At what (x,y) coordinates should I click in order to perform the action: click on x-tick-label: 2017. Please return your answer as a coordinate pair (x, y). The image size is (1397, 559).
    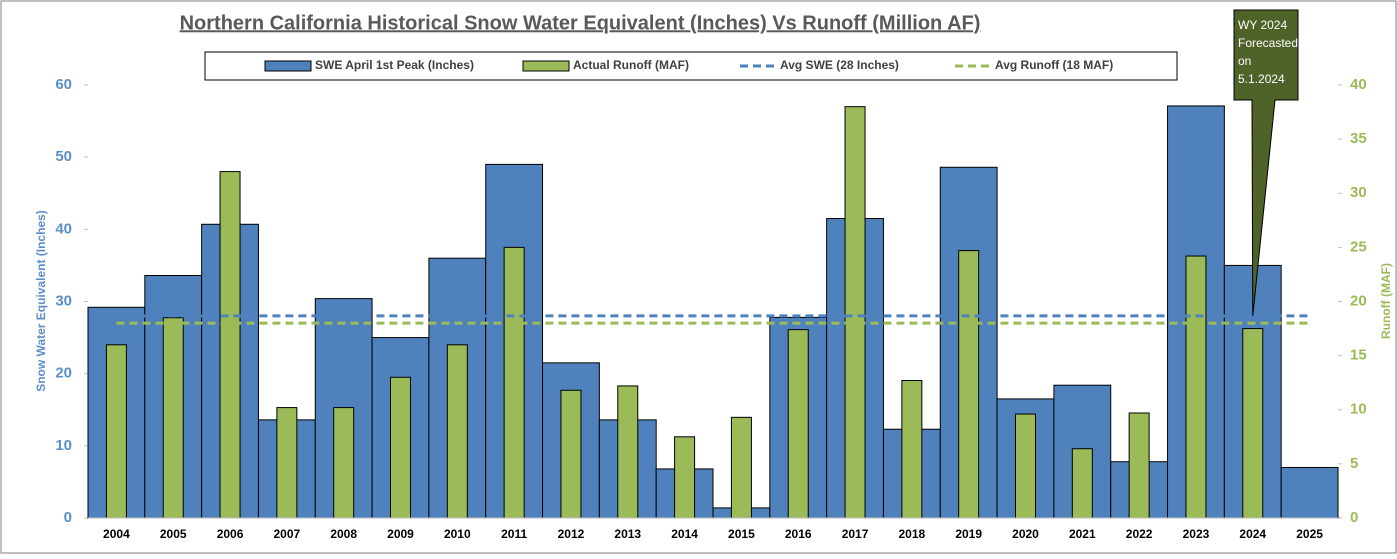
    Looking at the image, I should click on (855, 534).